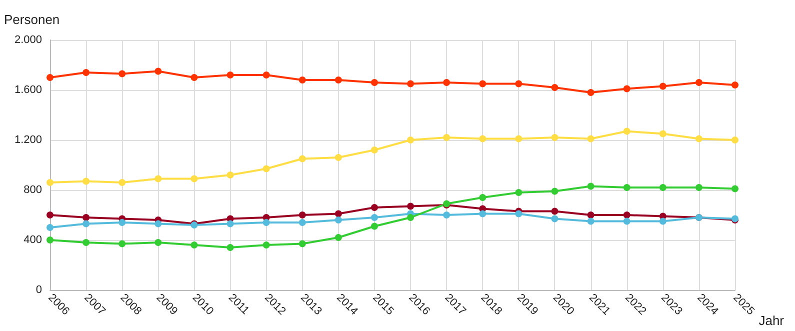  Describe the element at coordinates (32, 19) in the screenshot. I see `y-axis-title: Personen` at that location.